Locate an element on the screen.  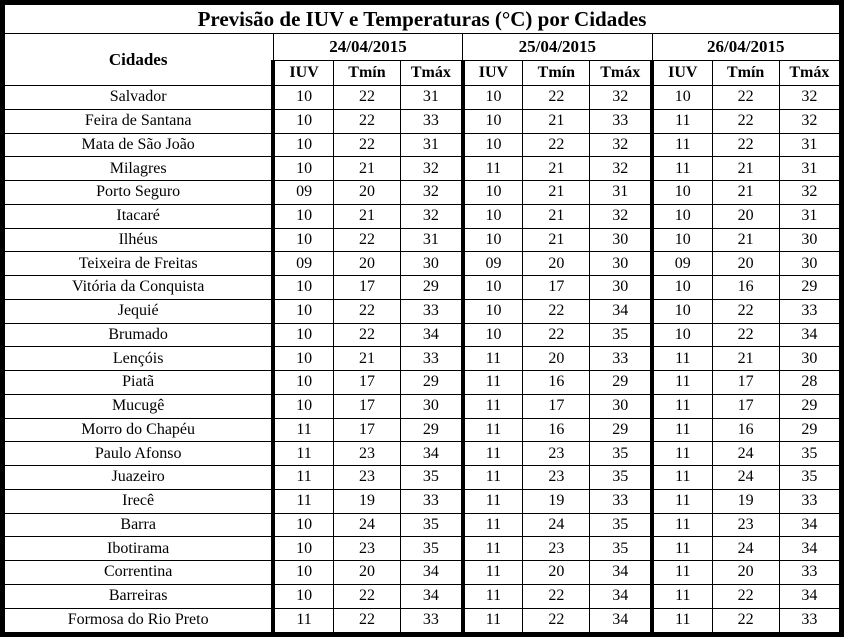
city-cell: Vitória da Conquista is located at coordinates (138, 287).